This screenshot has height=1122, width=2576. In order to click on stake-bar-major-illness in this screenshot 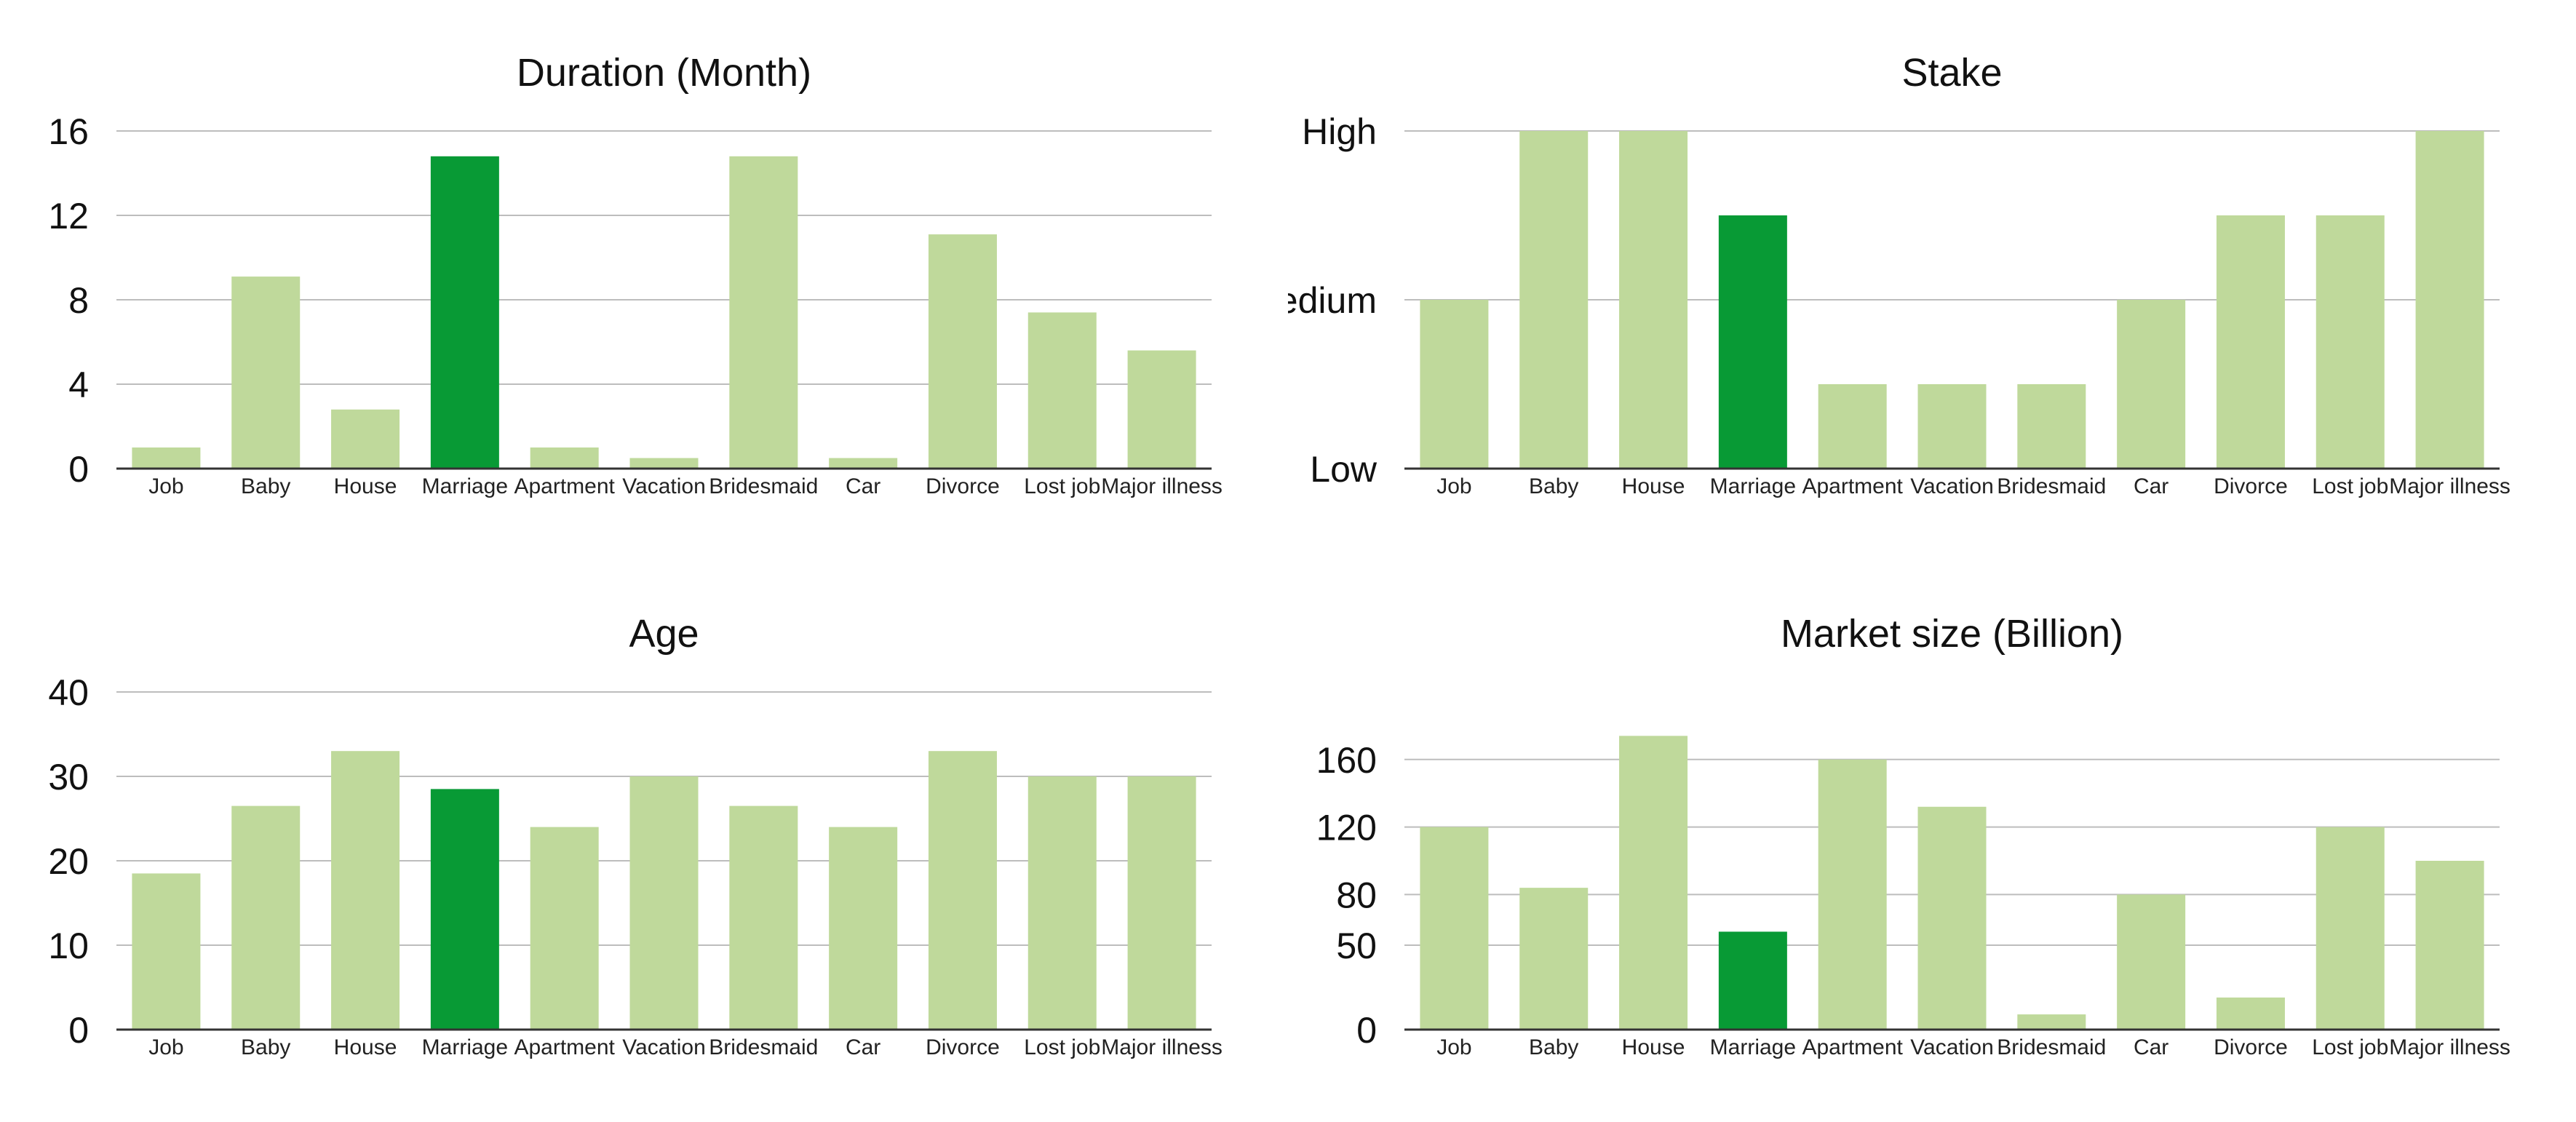, I will do `click(2449, 300)`.